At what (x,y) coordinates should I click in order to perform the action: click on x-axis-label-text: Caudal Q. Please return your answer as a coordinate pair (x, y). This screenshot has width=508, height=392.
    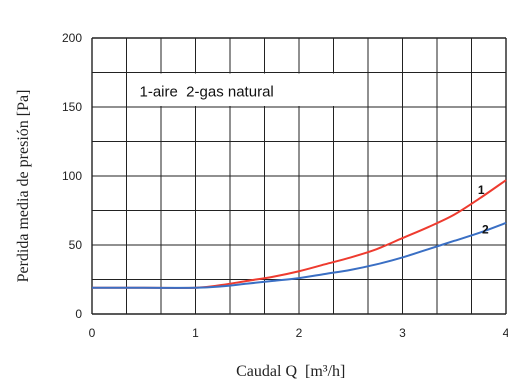
    Looking at the image, I should click on (266, 371).